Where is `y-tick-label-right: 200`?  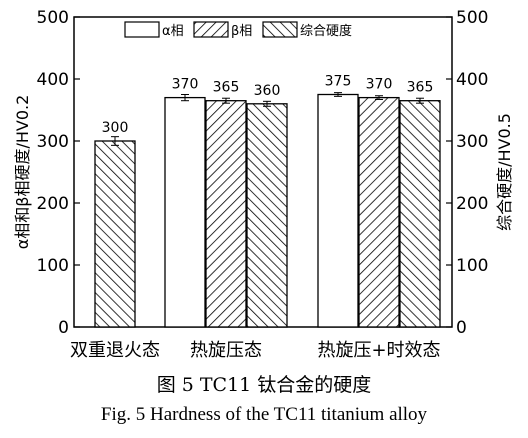
y-tick-label-right: 200 is located at coordinates (472, 204).